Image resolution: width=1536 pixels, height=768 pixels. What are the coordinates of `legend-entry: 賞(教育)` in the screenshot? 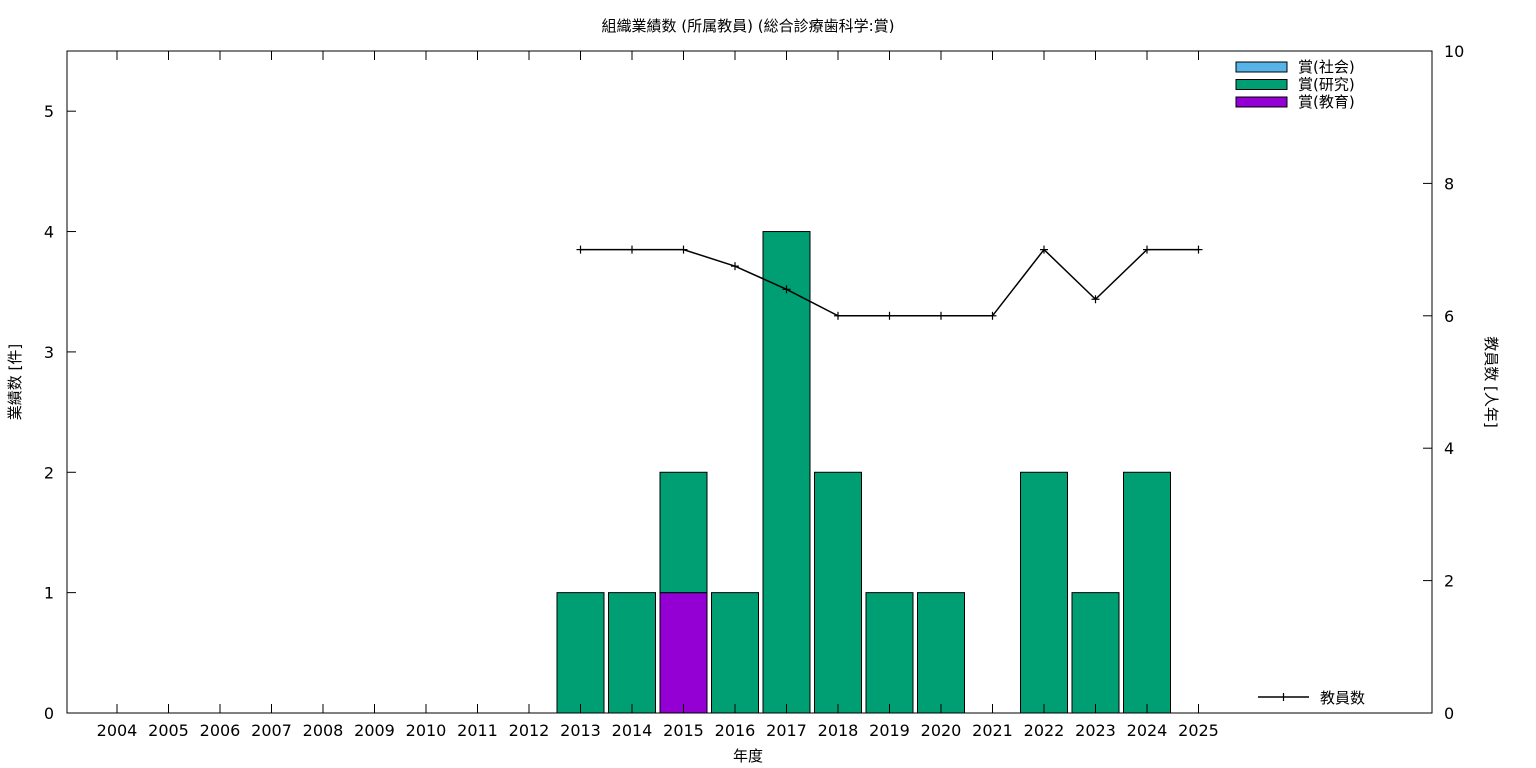 It's located at (1295, 102).